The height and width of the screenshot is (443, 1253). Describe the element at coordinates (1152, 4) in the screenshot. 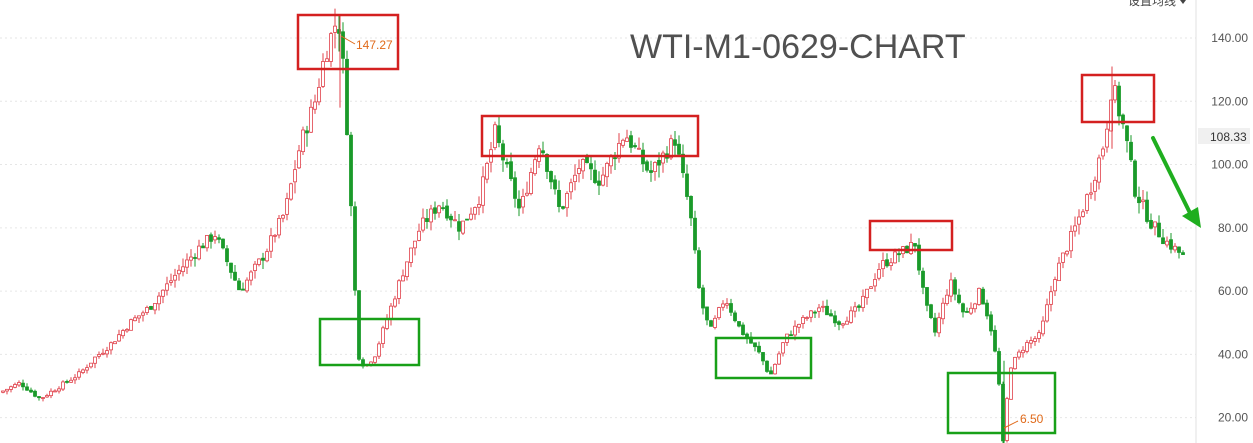

I see `ma-settings-label: 设置均线` at that location.